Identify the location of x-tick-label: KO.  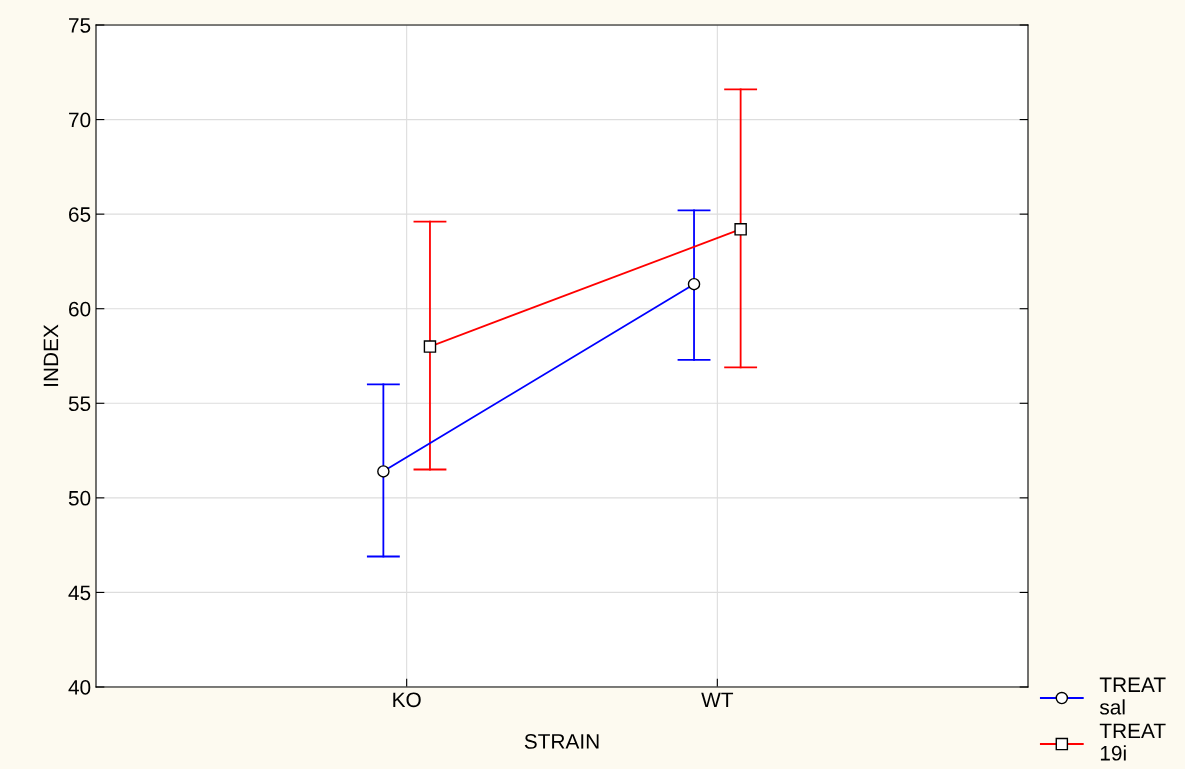
(407, 700).